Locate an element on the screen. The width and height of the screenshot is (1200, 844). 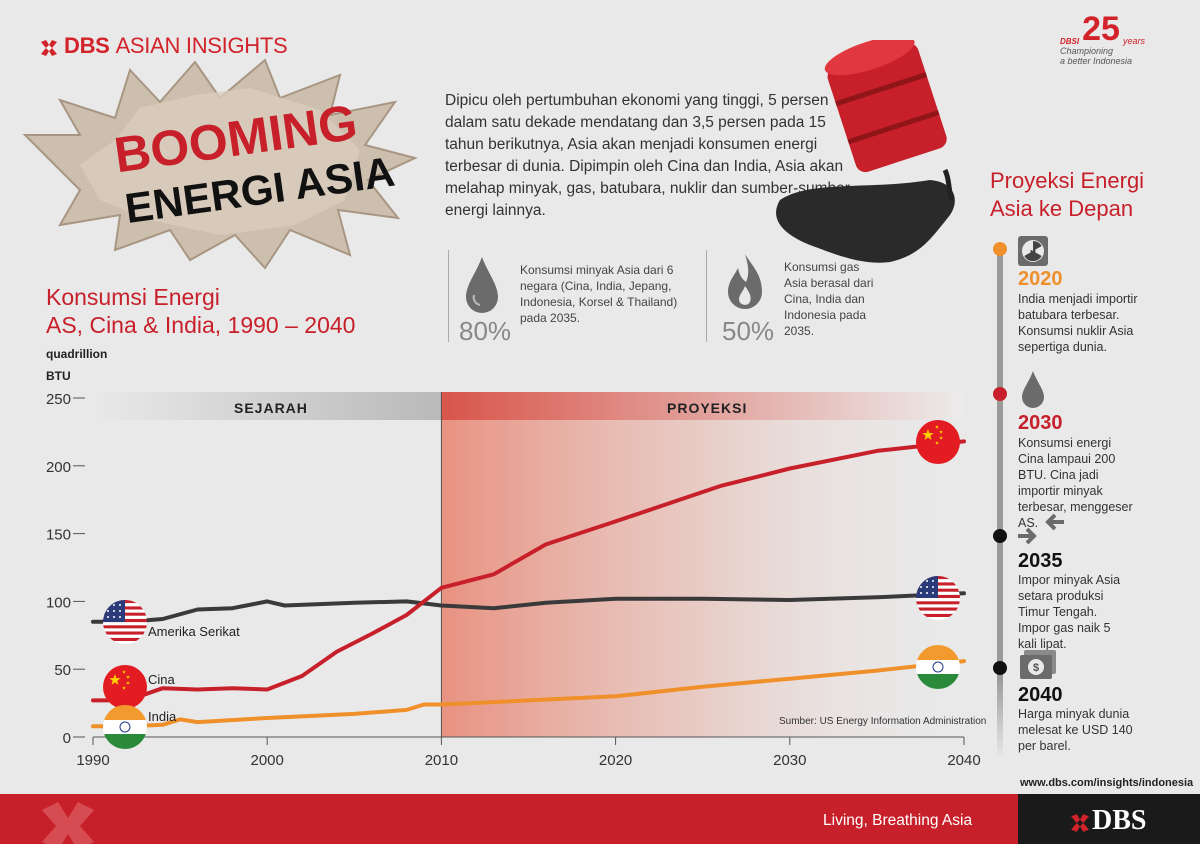
y-tick-label-250: 250 is located at coordinates (58, 399).